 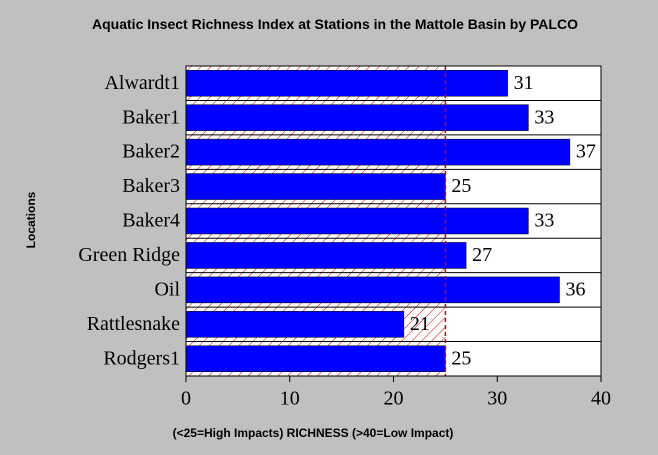 What do you see at coordinates (586, 152) in the screenshot?
I see `value-label: 37` at bounding box center [586, 152].